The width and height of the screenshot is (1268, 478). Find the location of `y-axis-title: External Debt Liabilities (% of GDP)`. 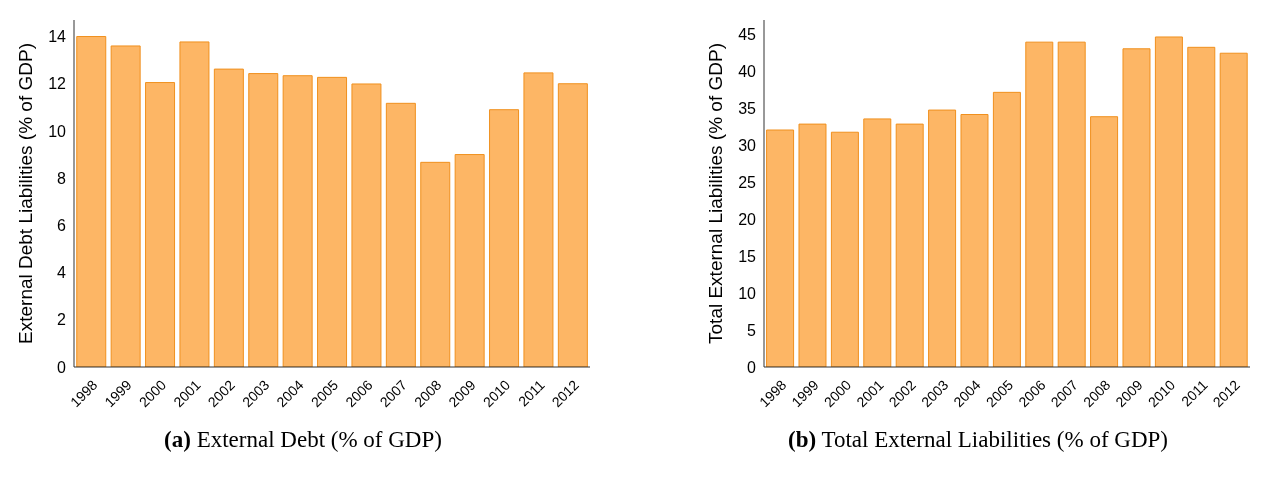

y-axis-title: External Debt Liabilities (% of GDP) is located at coordinates (25, 193).